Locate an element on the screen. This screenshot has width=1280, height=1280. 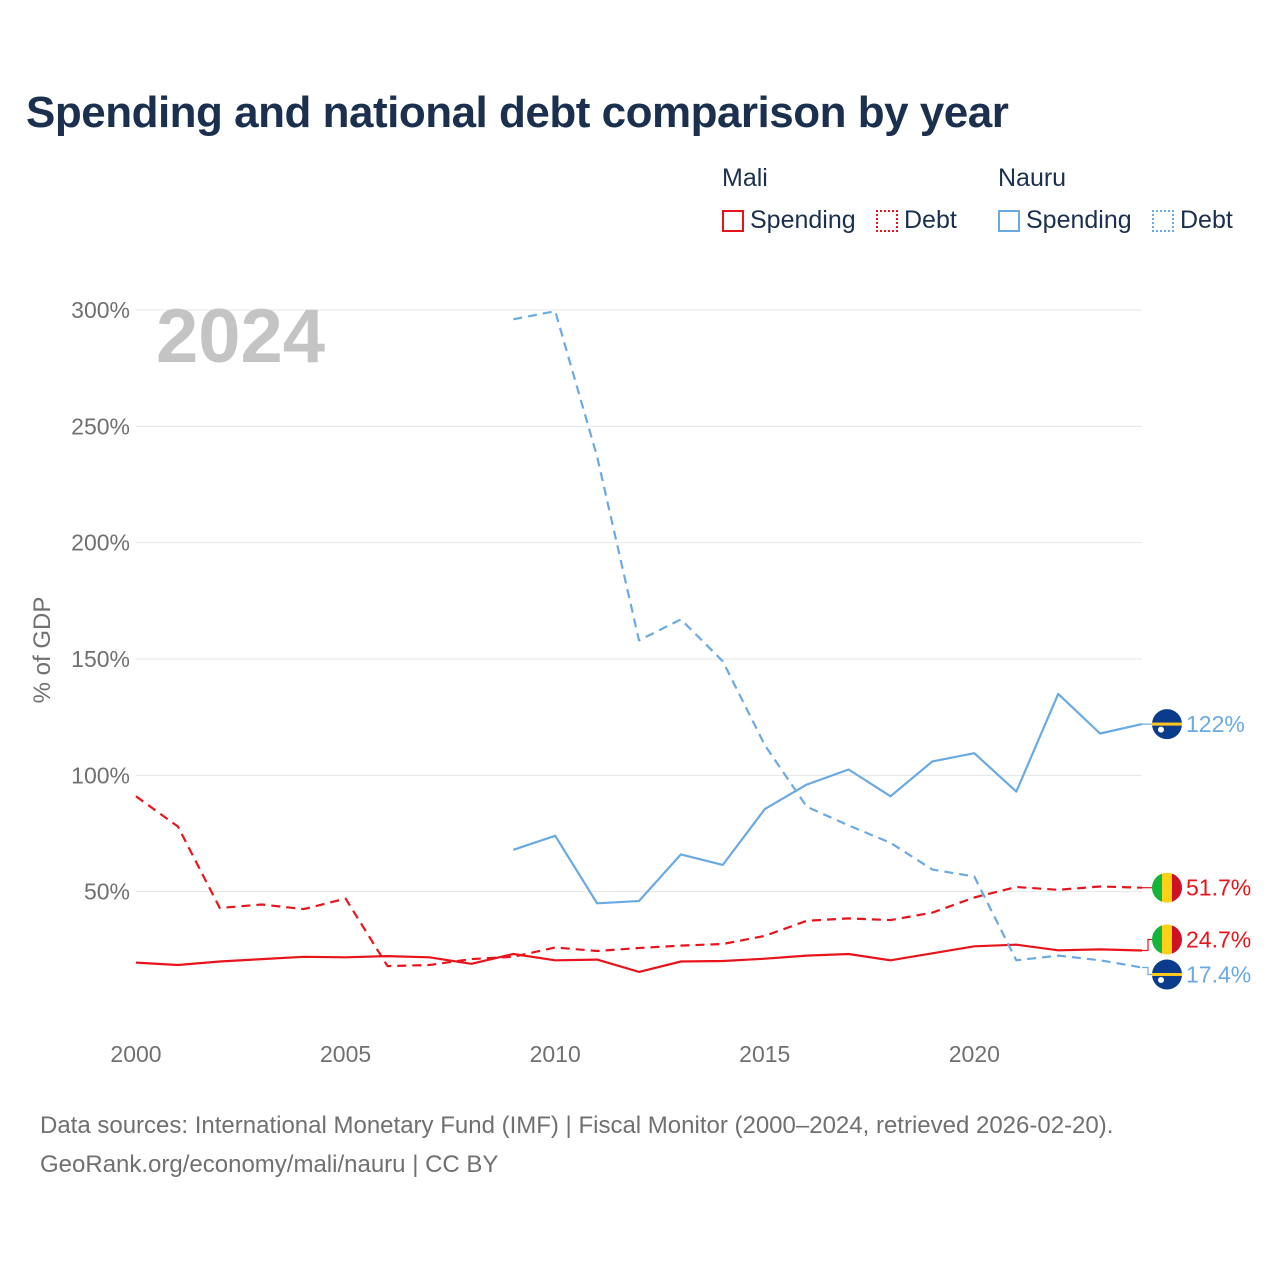
legend-item-nauru-spending: Spending is located at coordinates (1065, 220).